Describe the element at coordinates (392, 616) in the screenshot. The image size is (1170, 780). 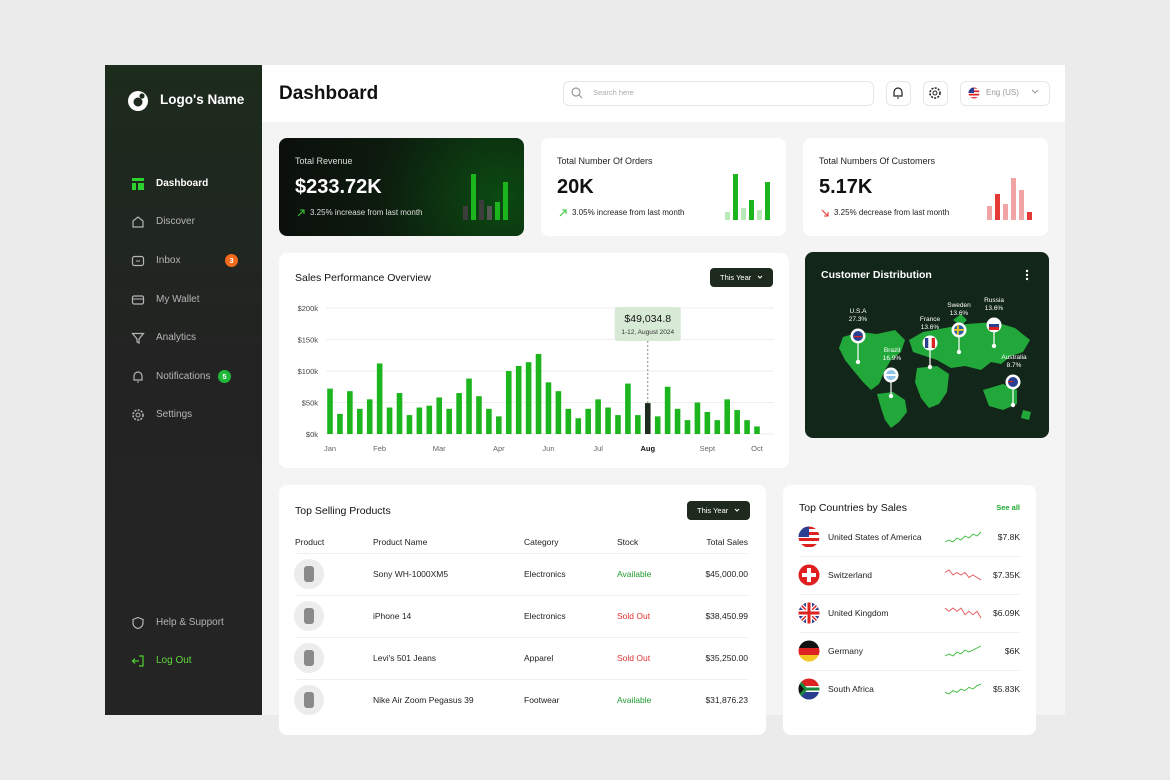
I see `product-name: iPhone 14` at that location.